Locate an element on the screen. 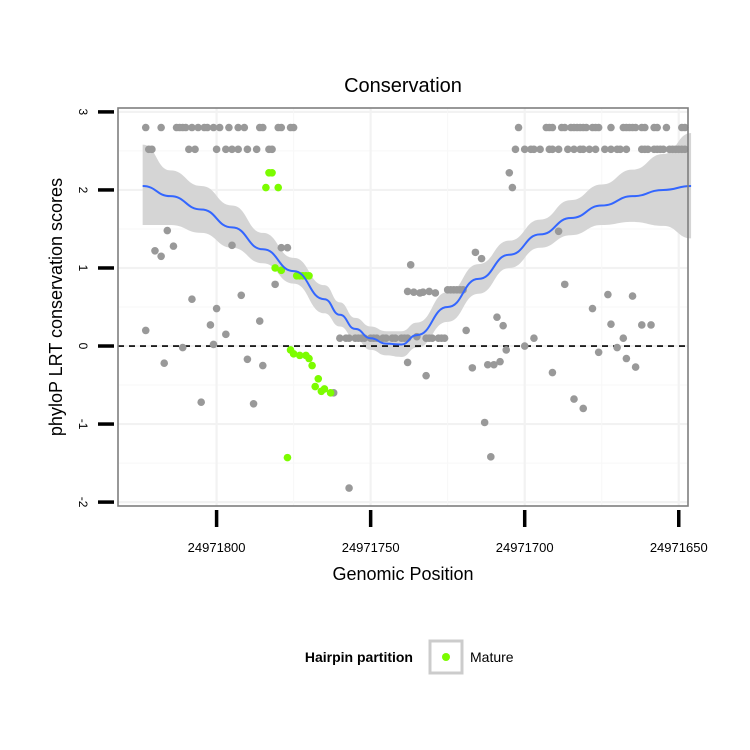  legend-key-mature is located at coordinates (446, 657).